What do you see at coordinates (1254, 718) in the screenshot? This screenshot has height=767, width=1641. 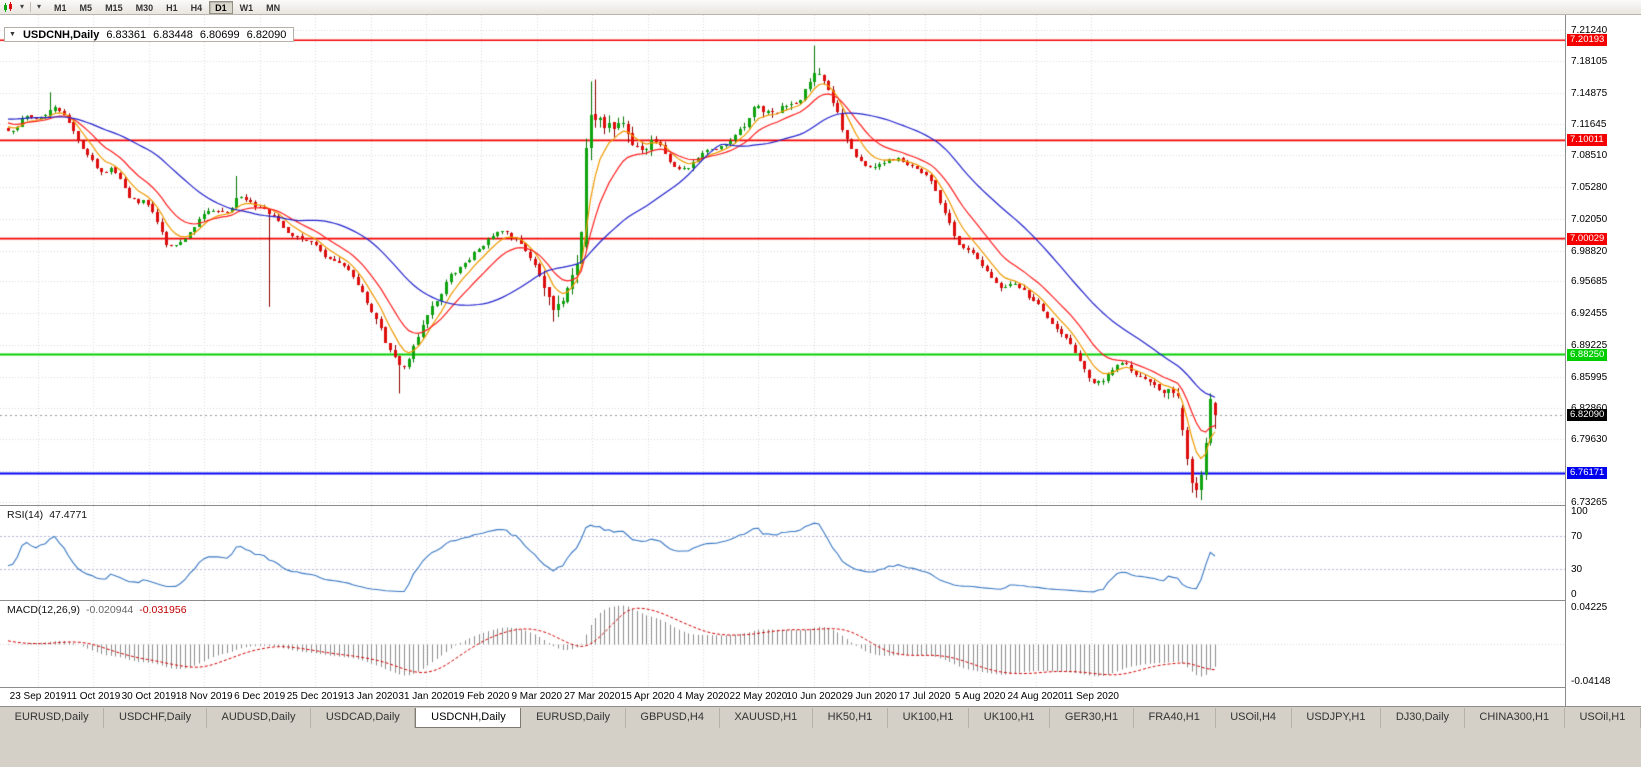 I see `tab-usoil-h4: USOil,H4` at bounding box center [1254, 718].